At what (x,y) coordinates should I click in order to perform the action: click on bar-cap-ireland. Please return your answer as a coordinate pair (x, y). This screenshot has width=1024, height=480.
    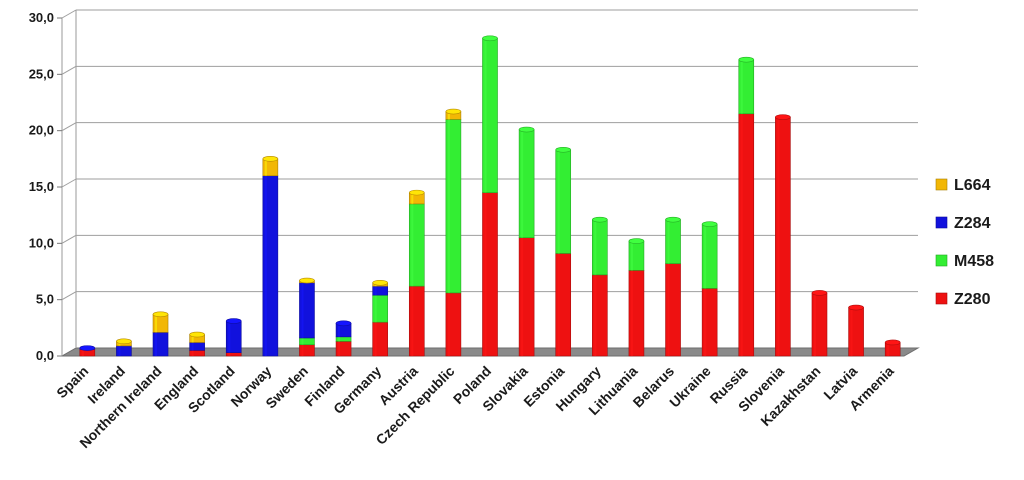
    Looking at the image, I should click on (124, 341).